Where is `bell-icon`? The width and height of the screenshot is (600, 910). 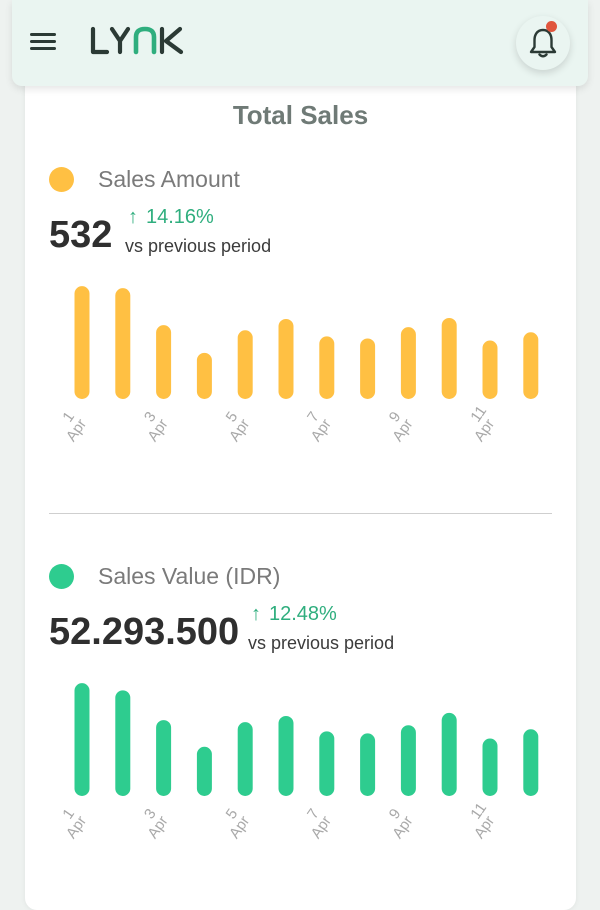
bell-icon is located at coordinates (543, 43).